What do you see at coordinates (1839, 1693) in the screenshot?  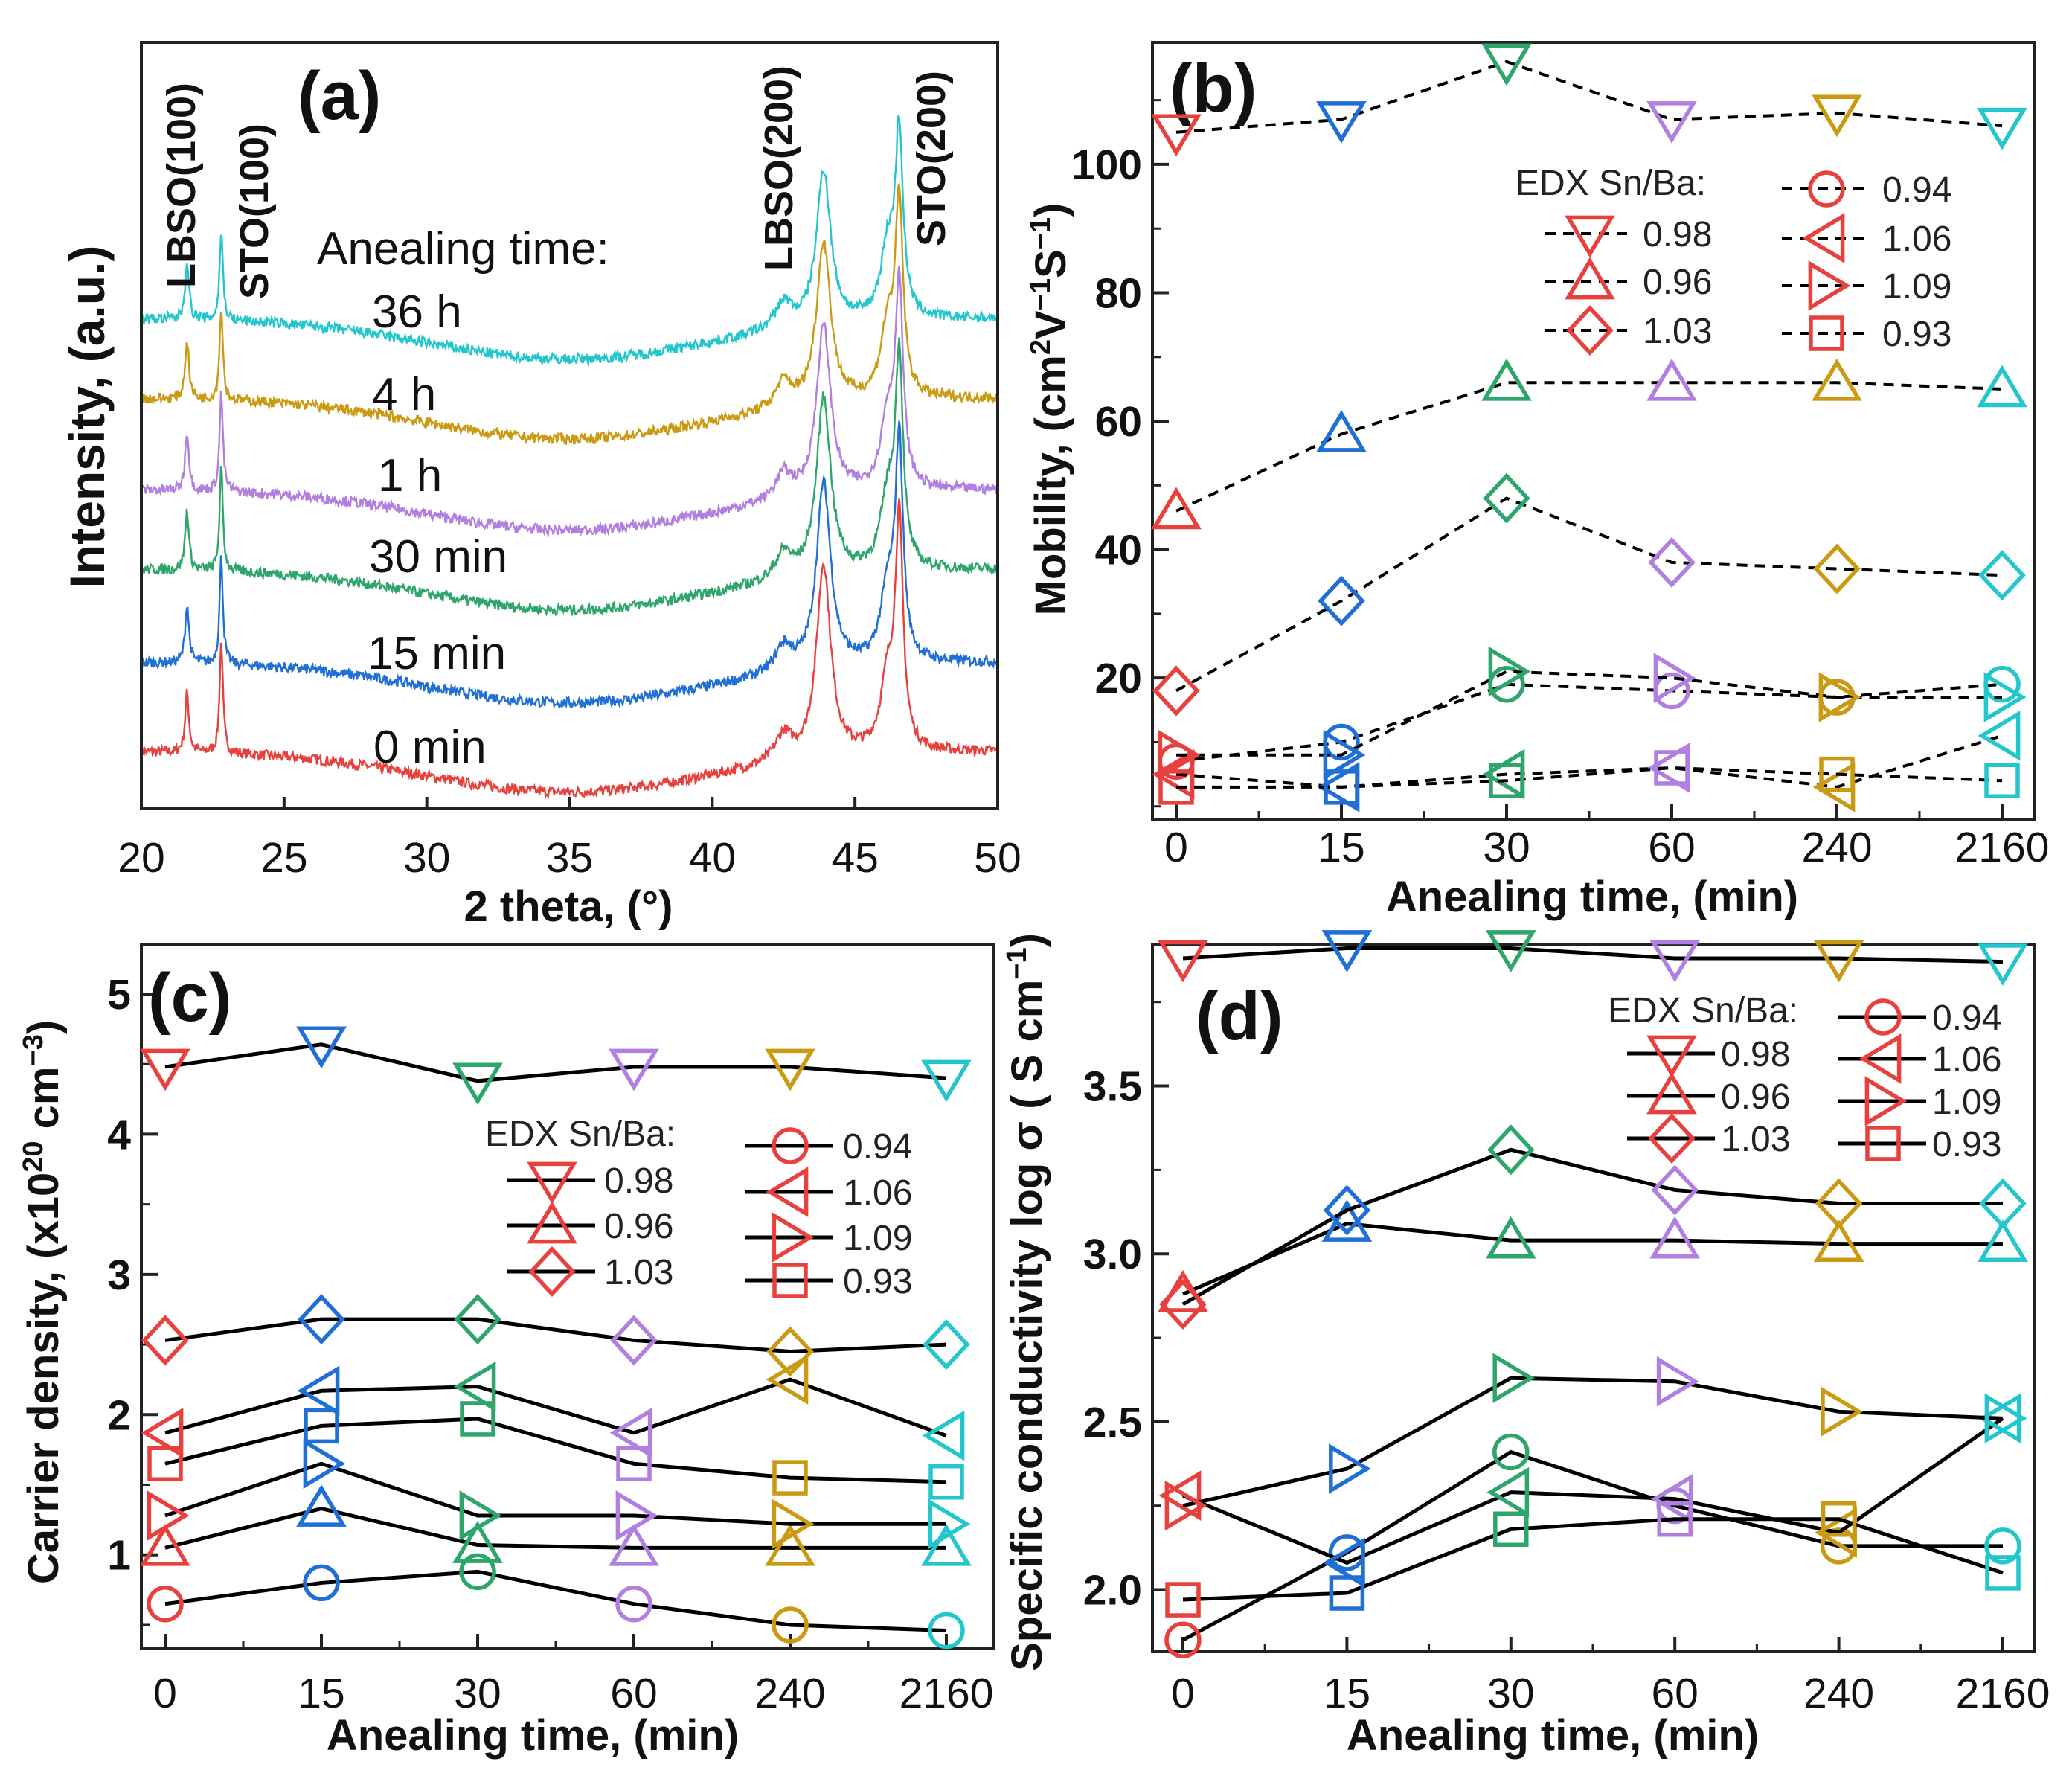 I see `x-tick-label: 240` at bounding box center [1839, 1693].